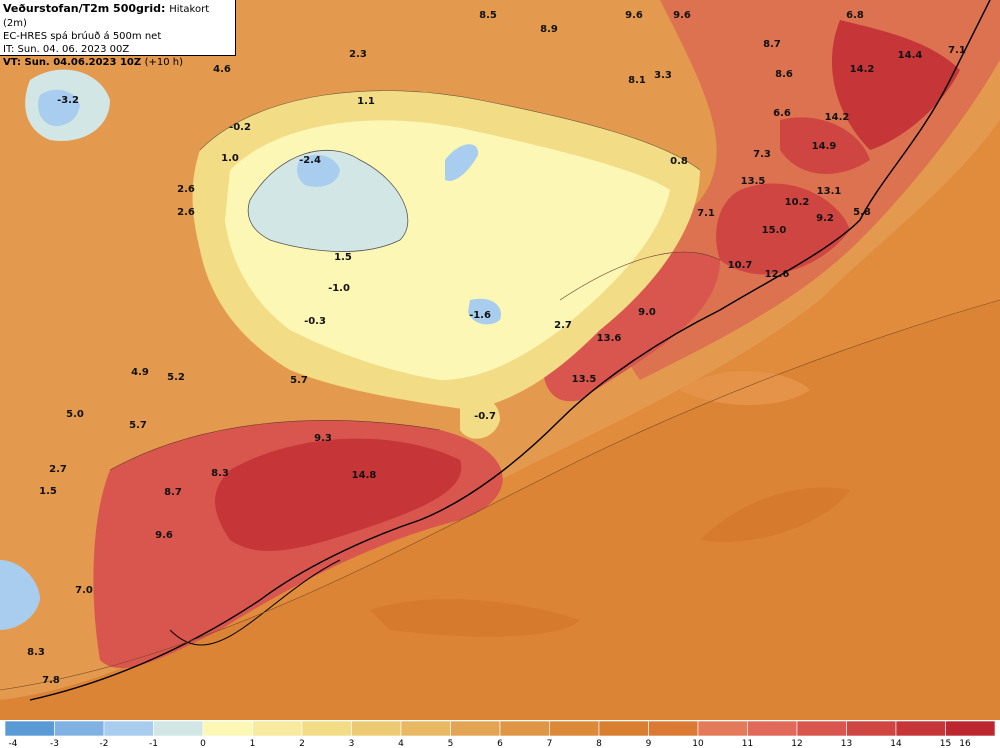  Describe the element at coordinates (825, 218) in the screenshot. I see `temperature-value-label: 9.2` at that location.